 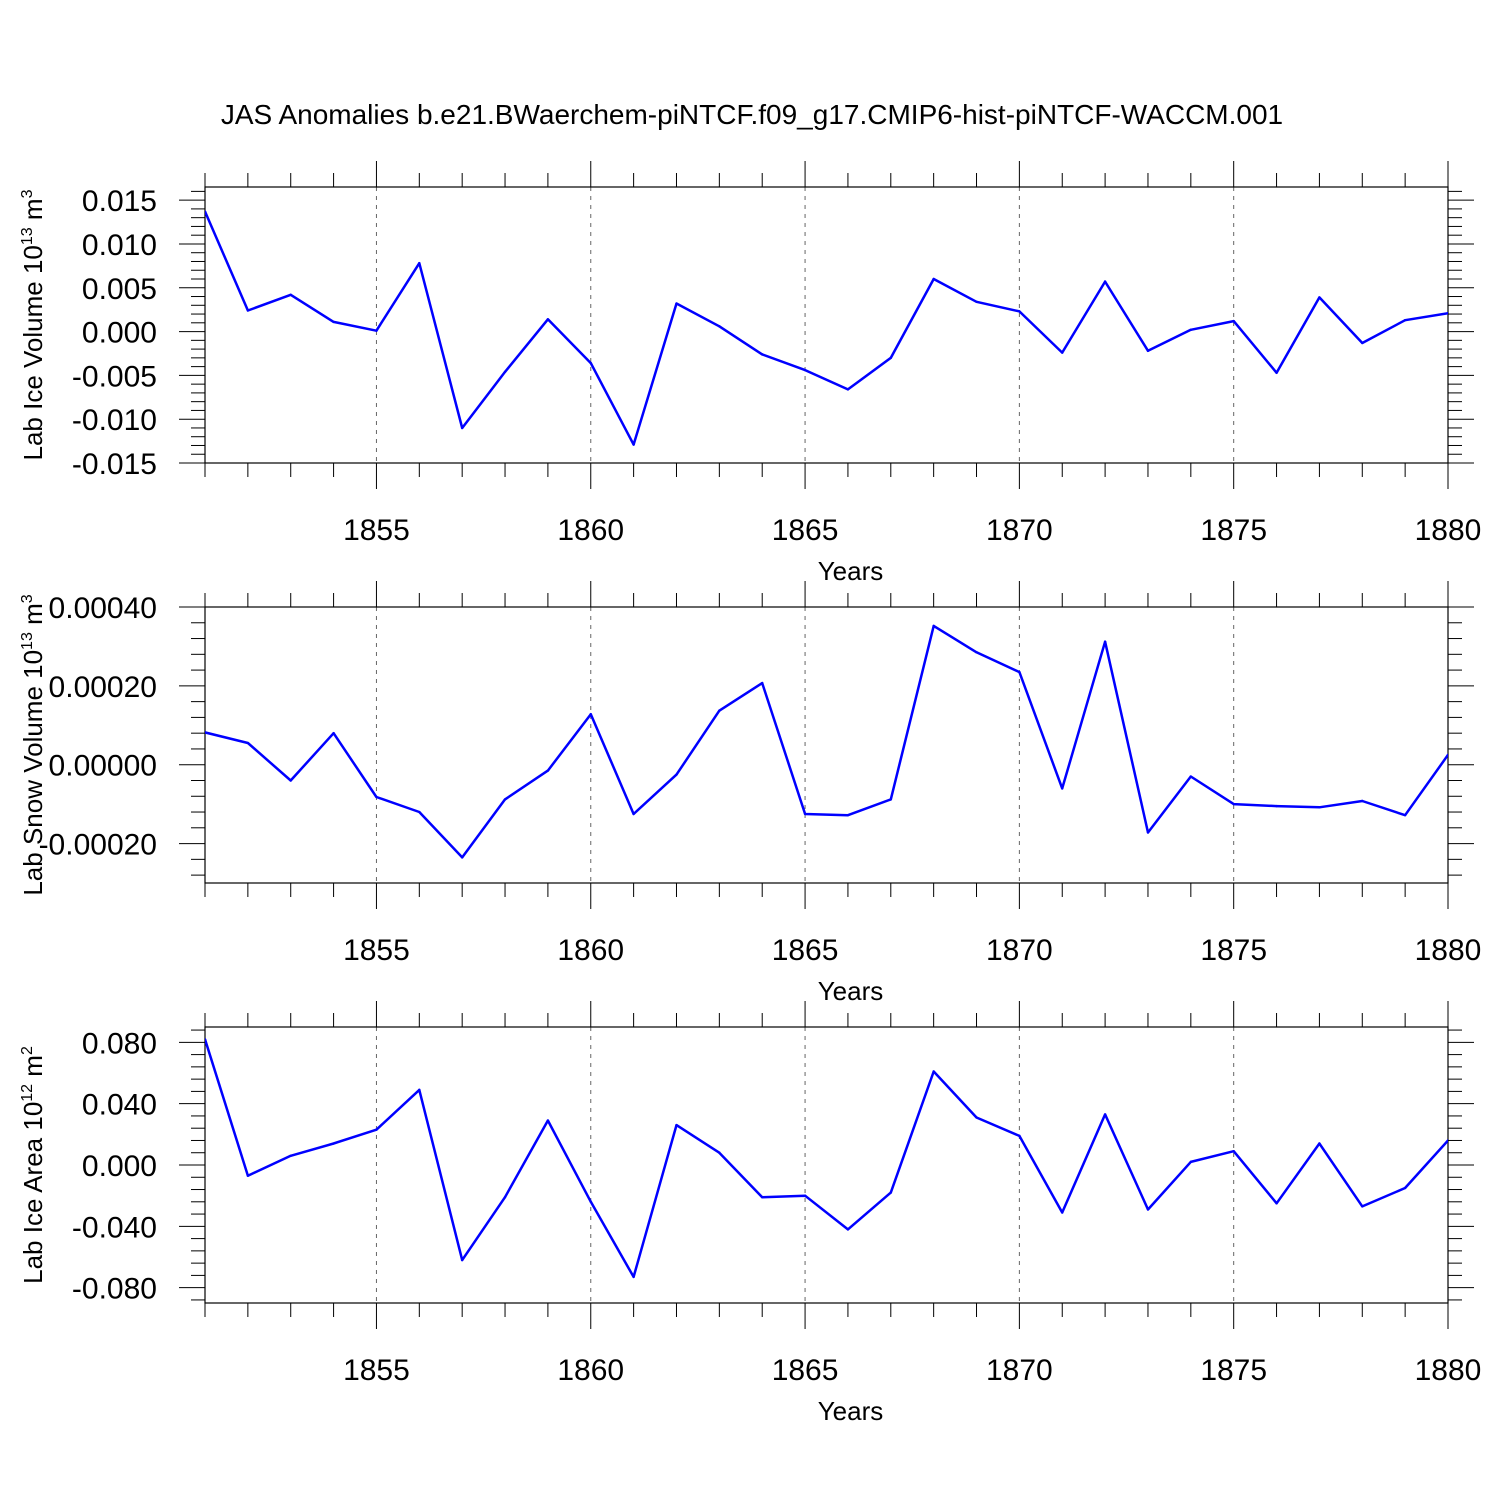 I want to click on y-tick-label: 0.000, so click(x=119, y=1166).